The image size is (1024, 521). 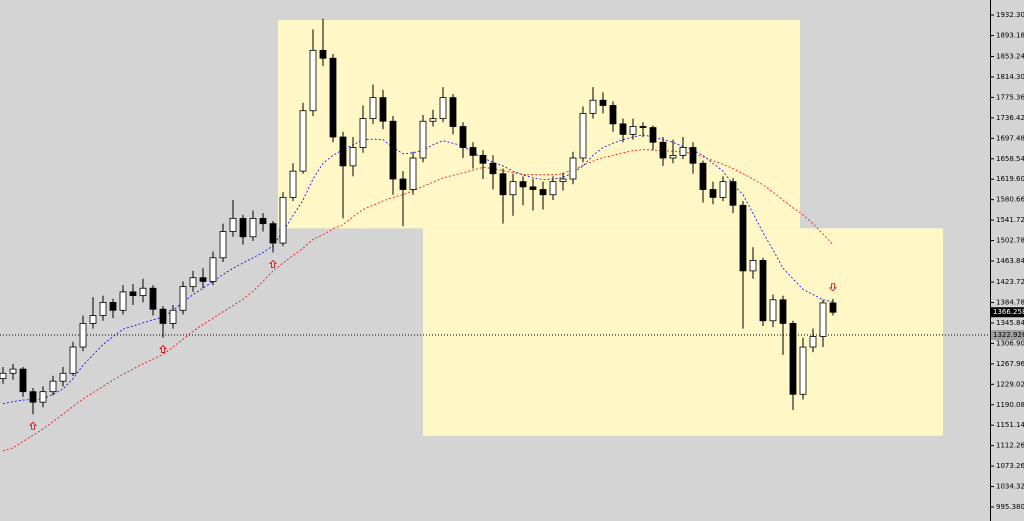 I want to click on y-tick-label: 1697.480, so click(x=1010, y=138).